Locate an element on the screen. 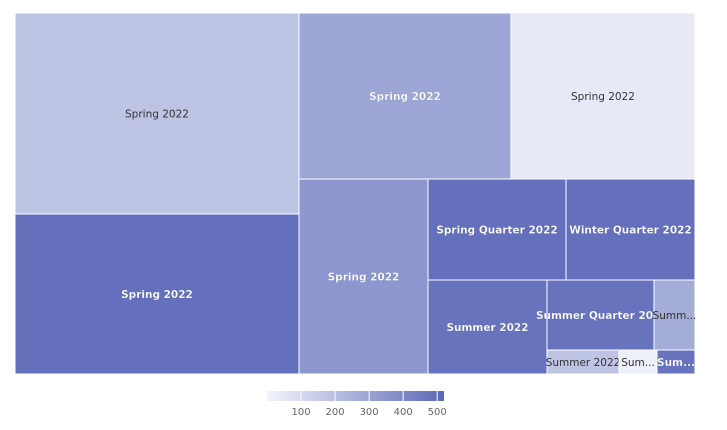  legend-tick-label: 100 is located at coordinates (300, 412).